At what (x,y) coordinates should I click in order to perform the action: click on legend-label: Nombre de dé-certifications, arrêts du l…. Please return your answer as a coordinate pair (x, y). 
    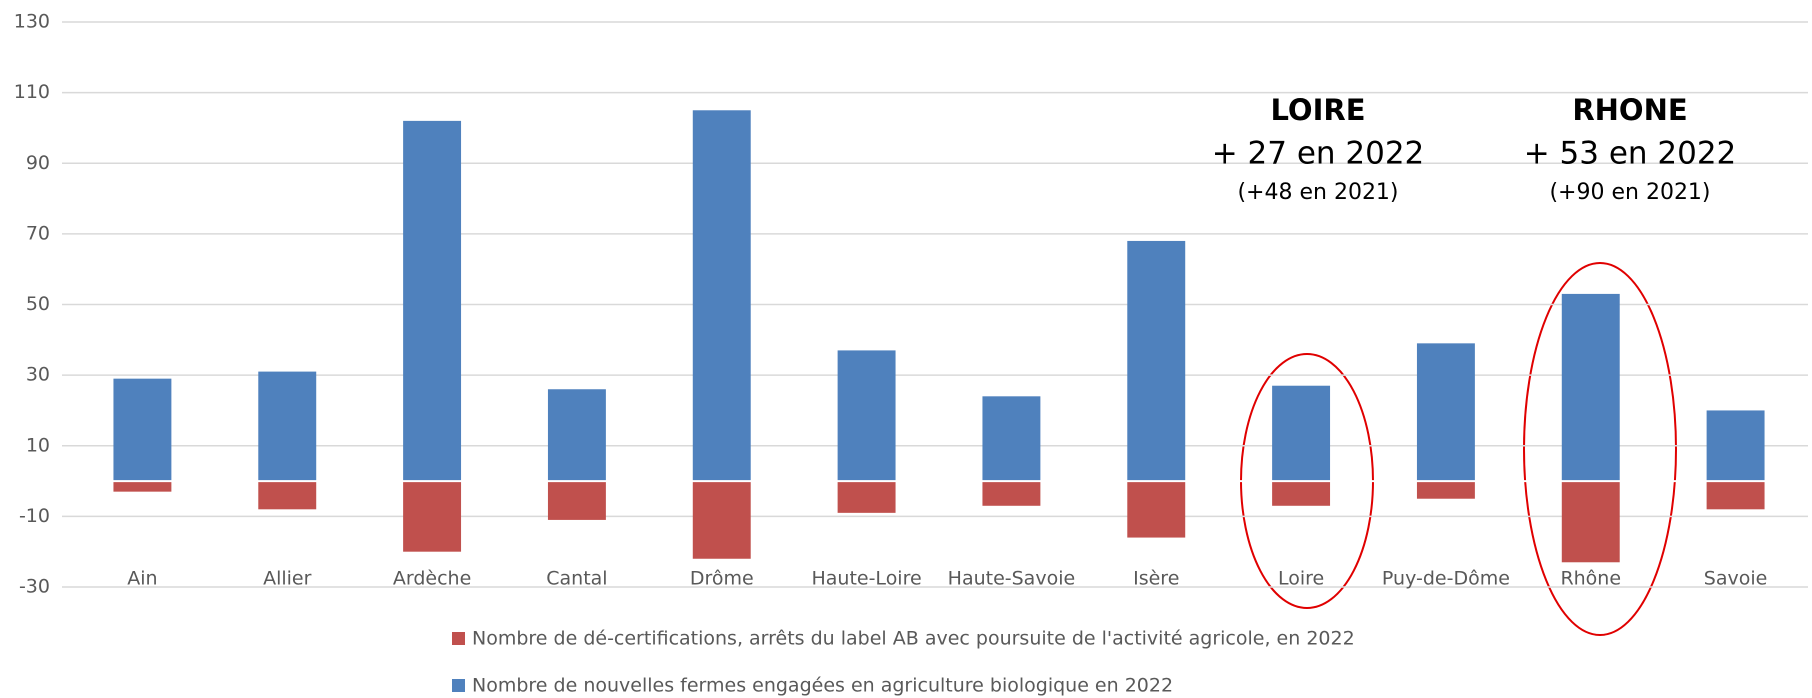
    Looking at the image, I should click on (913, 639).